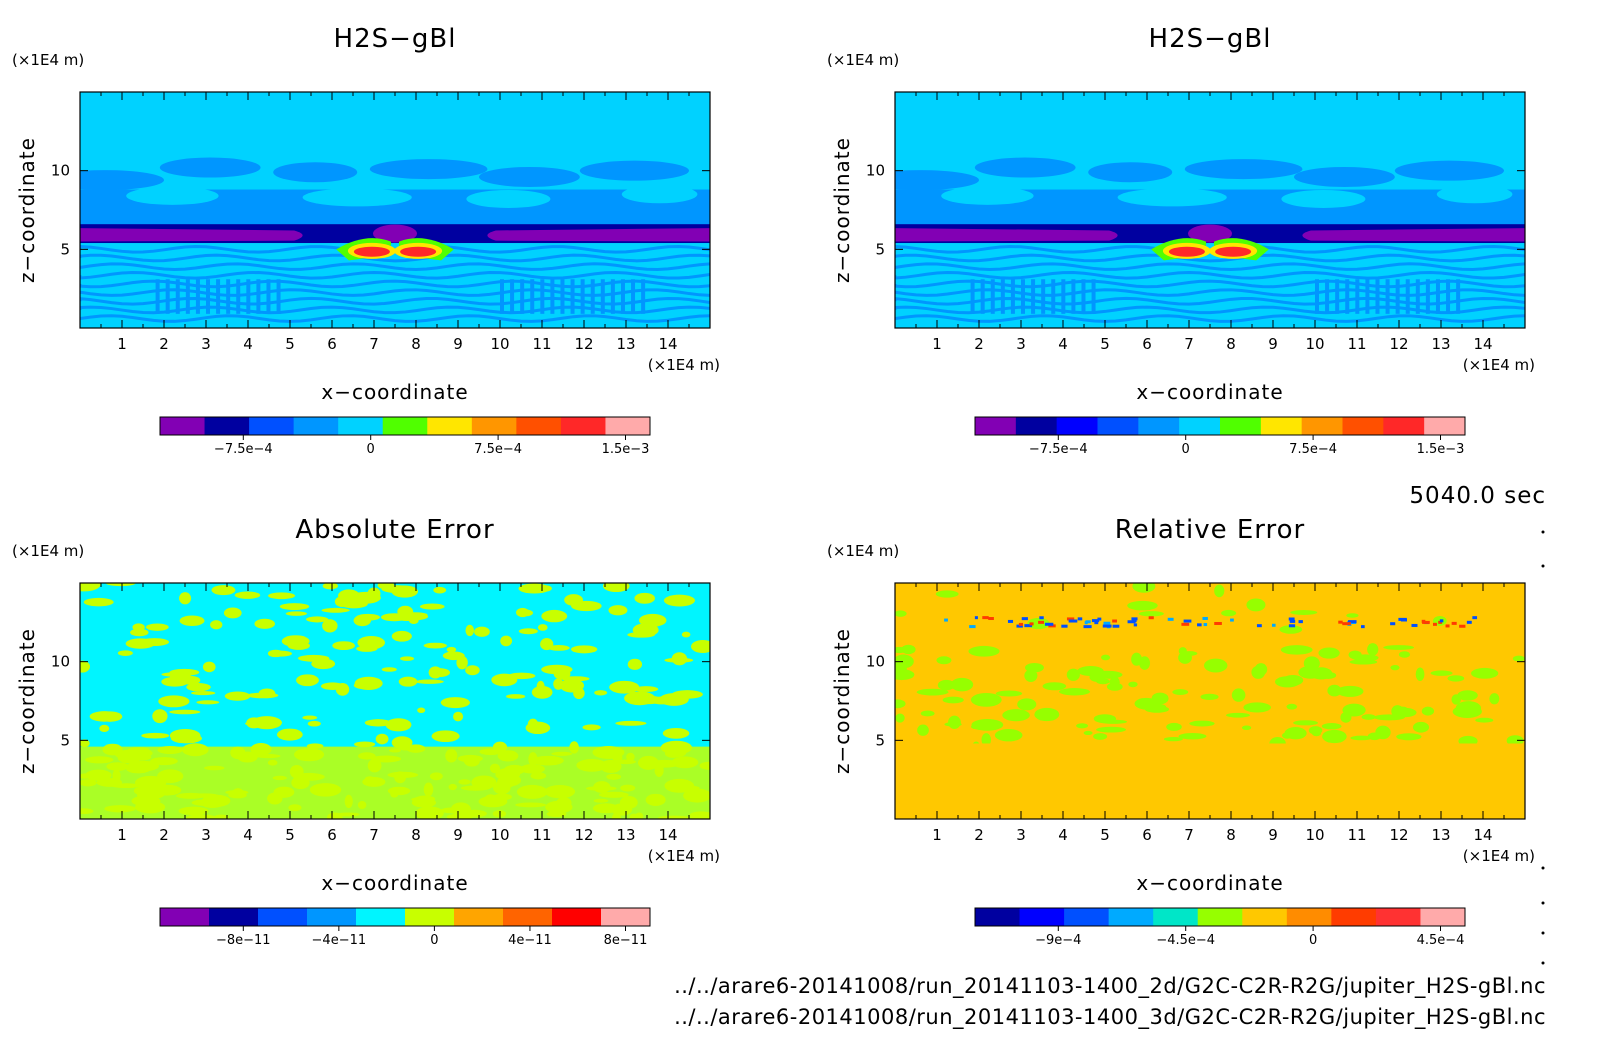 The height and width of the screenshot is (1054, 1604). I want to click on x-tick-label: 11, so click(1356, 835).